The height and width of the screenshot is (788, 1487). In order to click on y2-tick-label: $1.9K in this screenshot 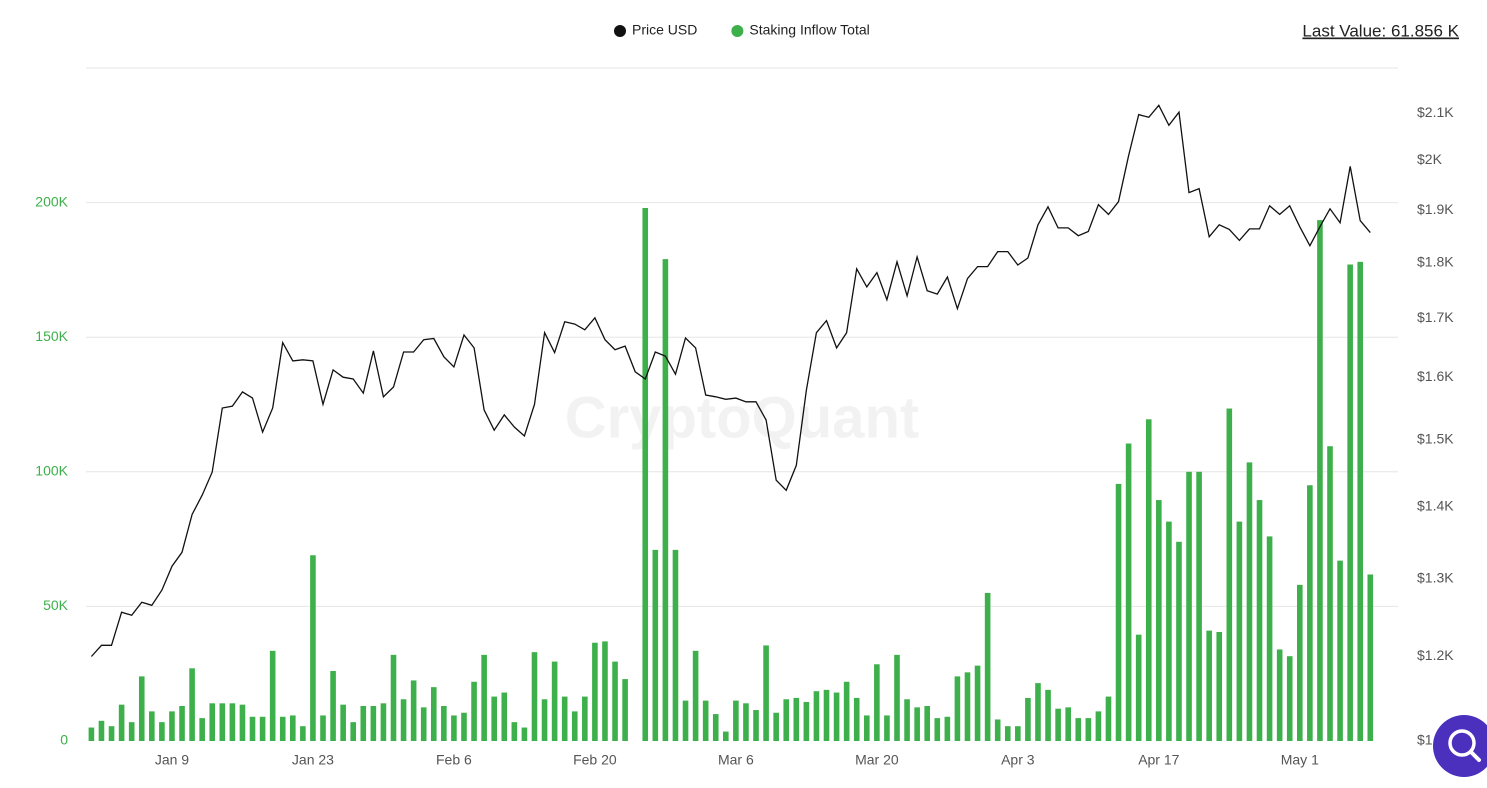, I will do `click(1435, 209)`.